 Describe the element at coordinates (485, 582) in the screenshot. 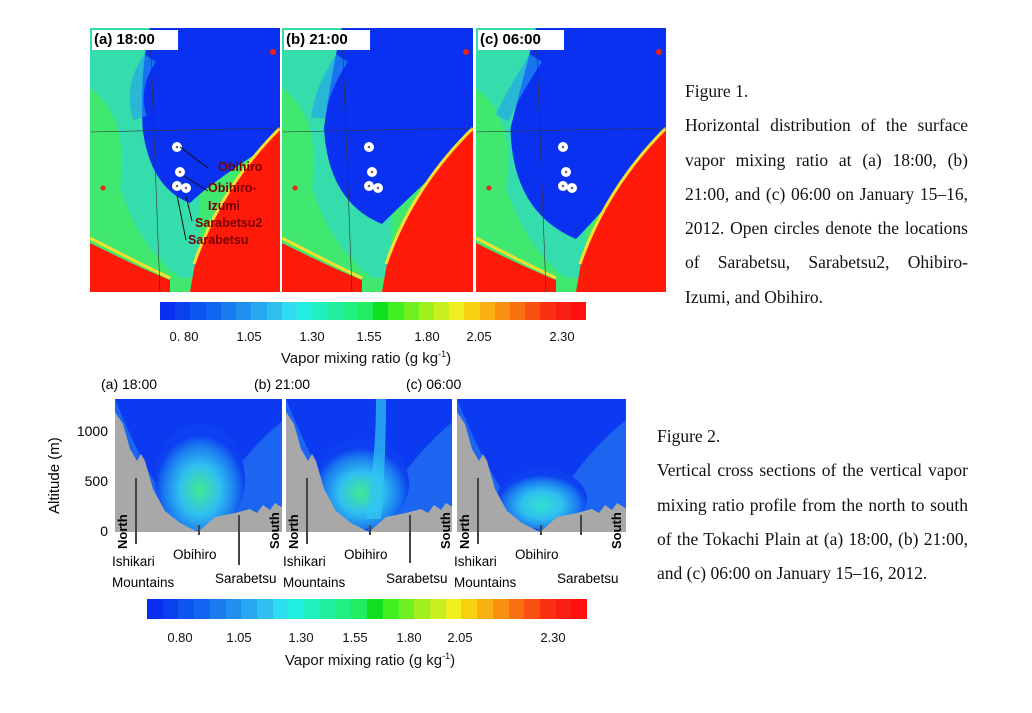

I see `place-mountains: Mountains` at that location.